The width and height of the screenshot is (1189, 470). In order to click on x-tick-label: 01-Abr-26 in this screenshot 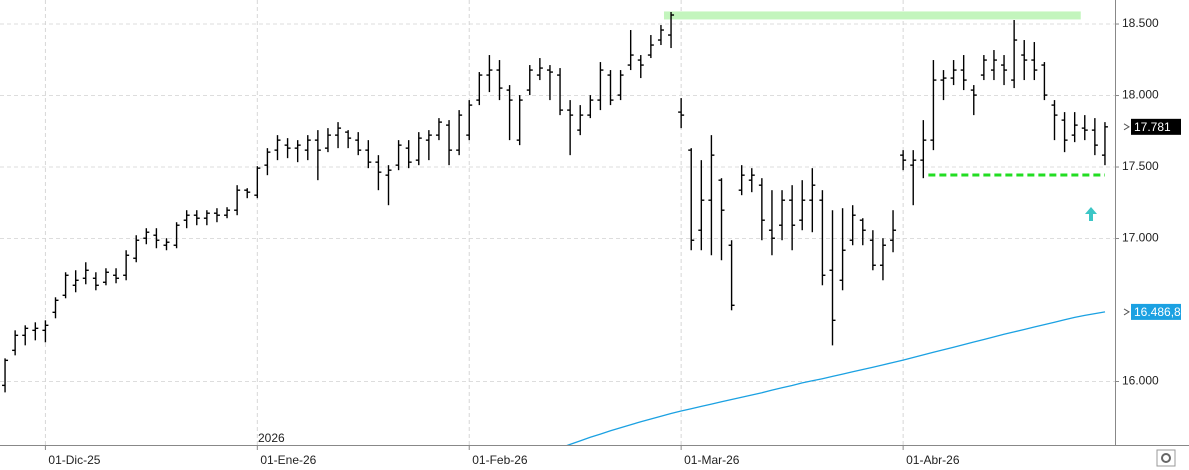, I will do `click(933, 460)`.